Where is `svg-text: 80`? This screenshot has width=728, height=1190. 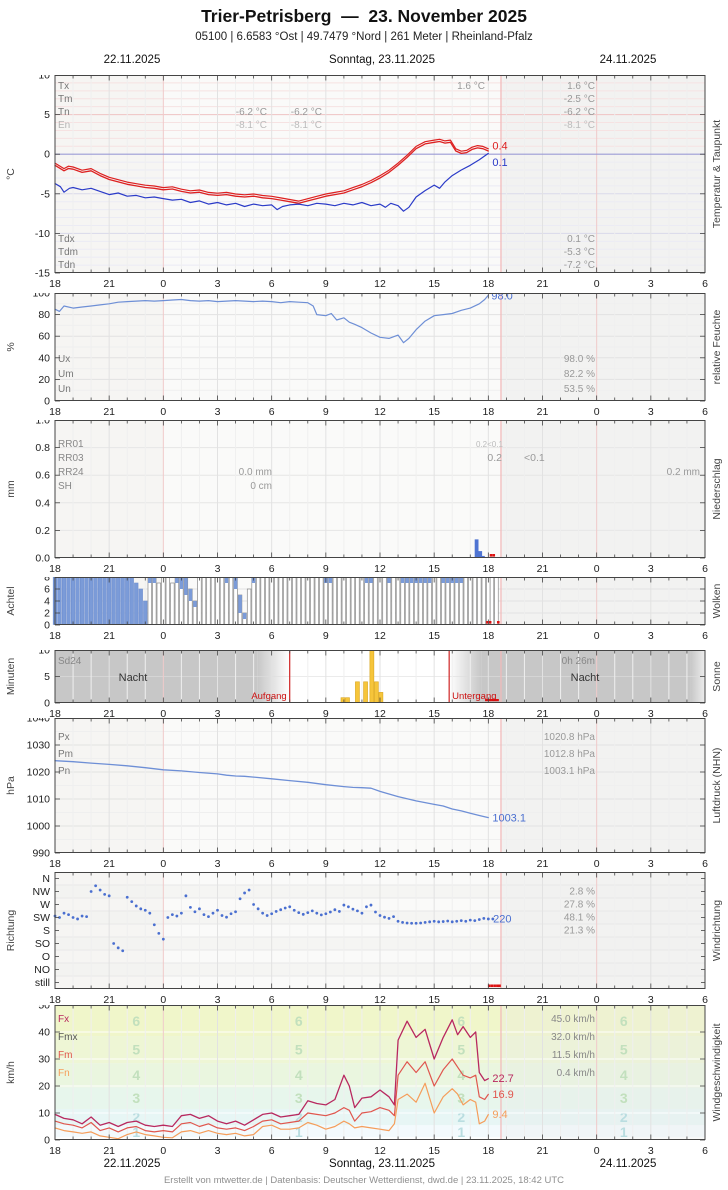
svg-text: 80 is located at coordinates (44, 315).